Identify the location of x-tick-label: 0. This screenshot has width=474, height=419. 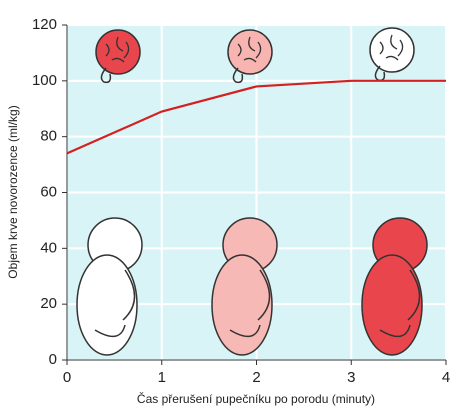
(67, 377).